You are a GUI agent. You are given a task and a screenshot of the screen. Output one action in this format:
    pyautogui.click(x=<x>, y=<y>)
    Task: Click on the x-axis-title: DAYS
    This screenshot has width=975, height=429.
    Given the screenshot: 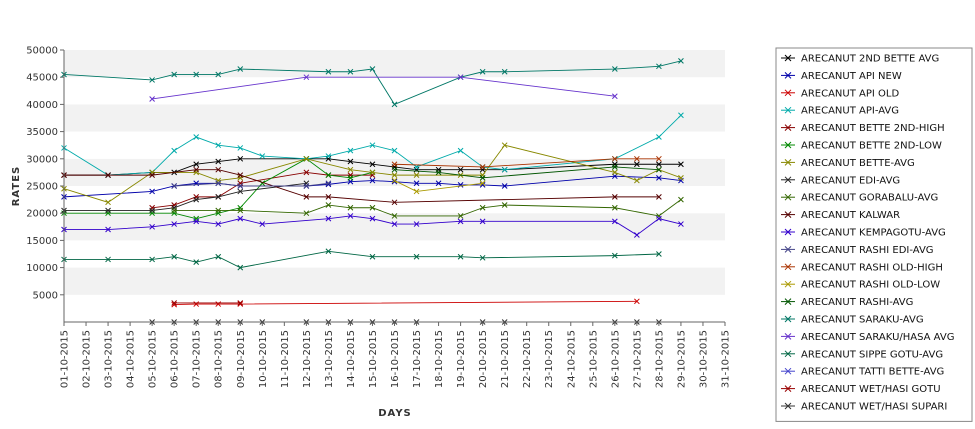 What is the action you would take?
    pyautogui.click(x=395, y=413)
    